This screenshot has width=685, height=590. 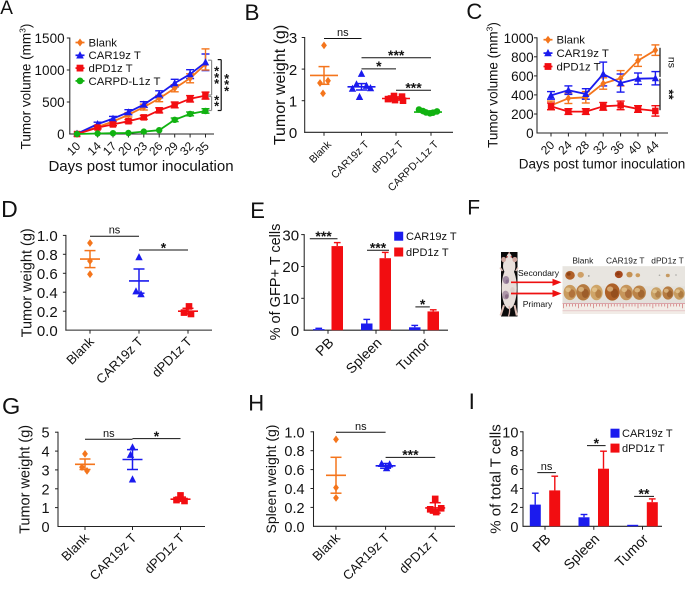 I want to click on svg-text: Primary, so click(x=538, y=304).